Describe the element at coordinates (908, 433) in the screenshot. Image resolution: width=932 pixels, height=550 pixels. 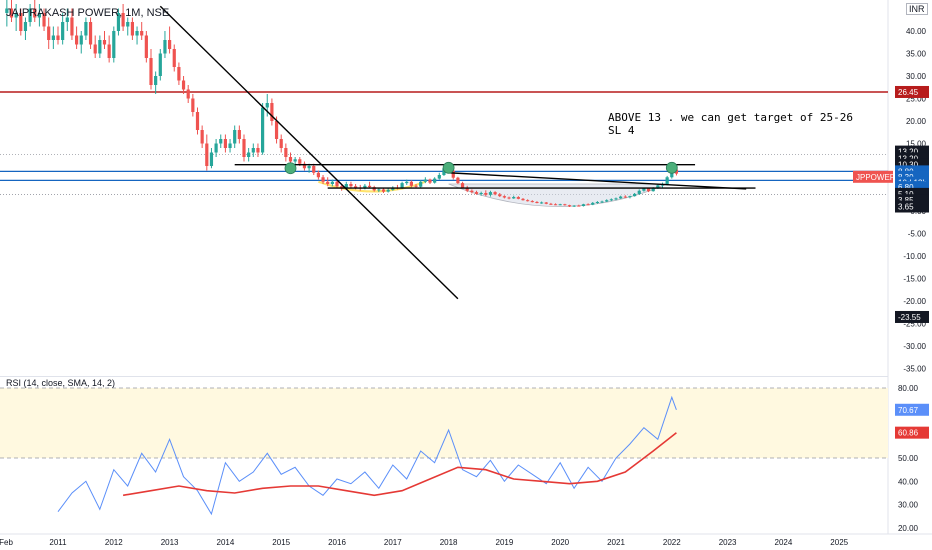
I see `rsi-value-tag-label: 60.86` at that location.